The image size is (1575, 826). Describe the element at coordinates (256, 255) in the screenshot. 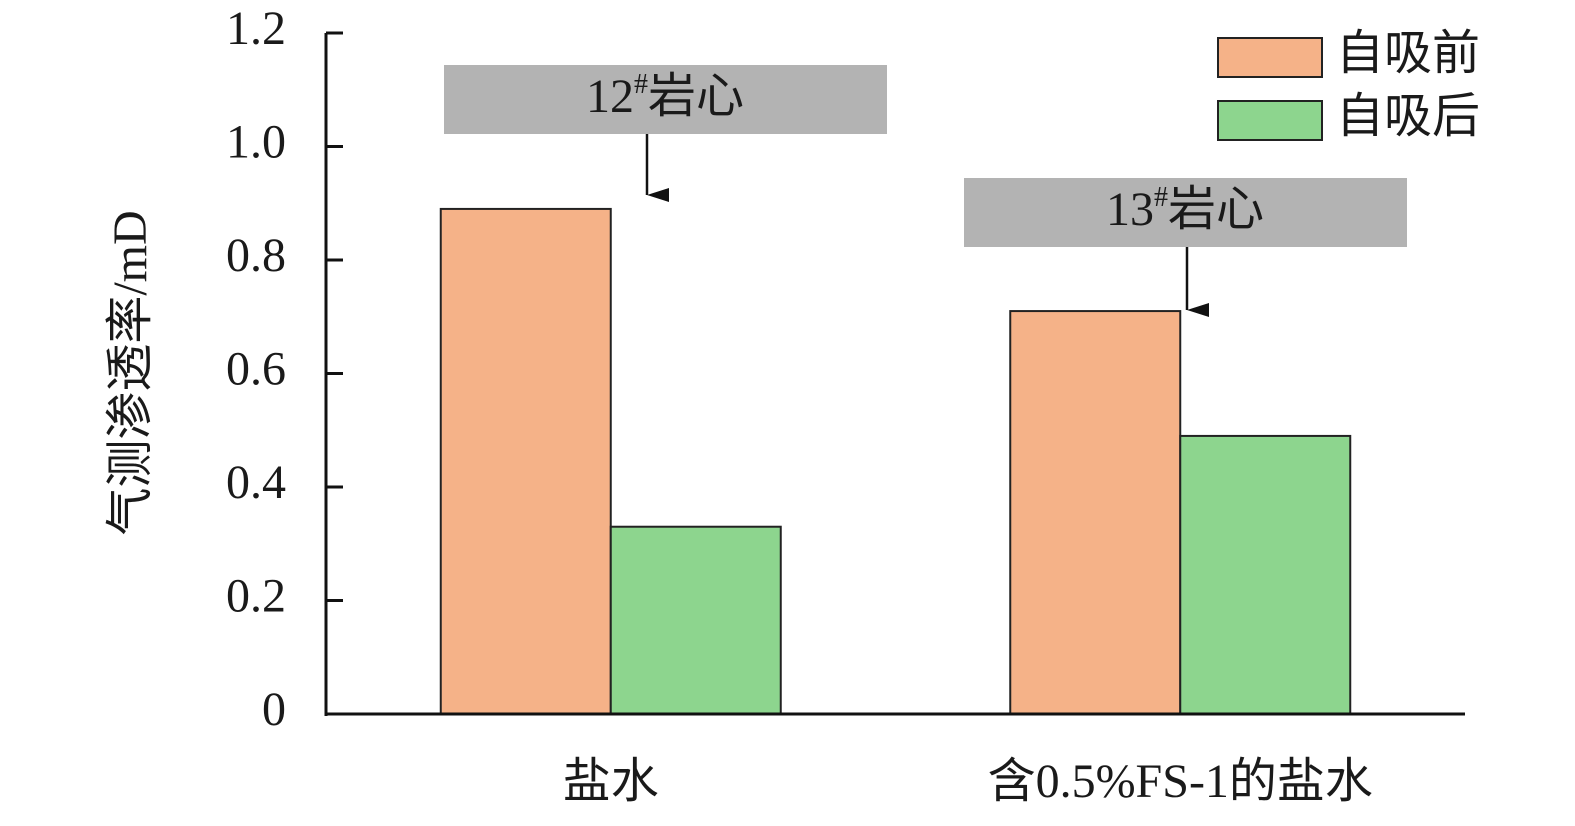

I see `y-tick-label: 0.8` at that location.